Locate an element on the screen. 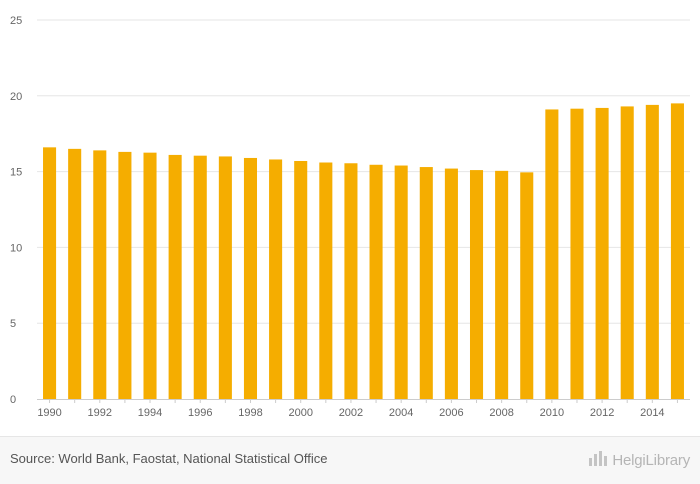 The width and height of the screenshot is (700, 484). bar-2003 is located at coordinates (376, 281).